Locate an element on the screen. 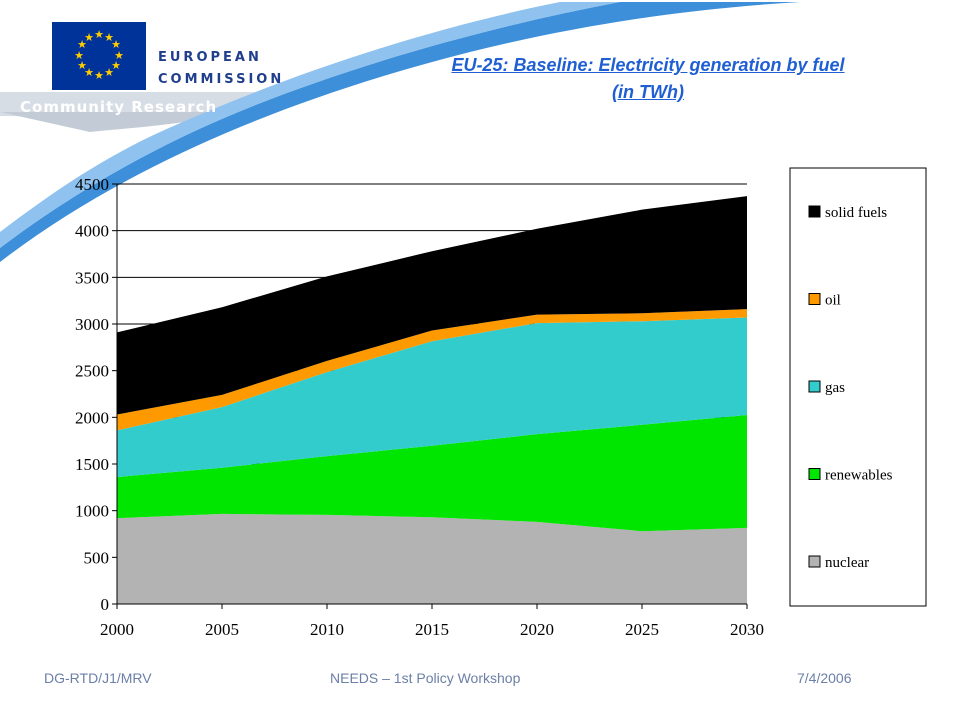 This screenshot has width=960, height=720. x-axis-ticks: 2000 2005 2010 2015 2020 2025 2030 is located at coordinates (432, 621).